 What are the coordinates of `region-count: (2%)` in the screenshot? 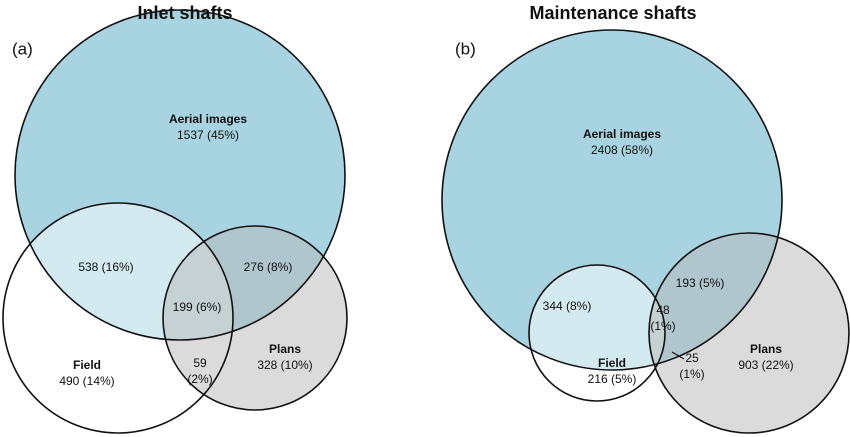 It's located at (199, 379).